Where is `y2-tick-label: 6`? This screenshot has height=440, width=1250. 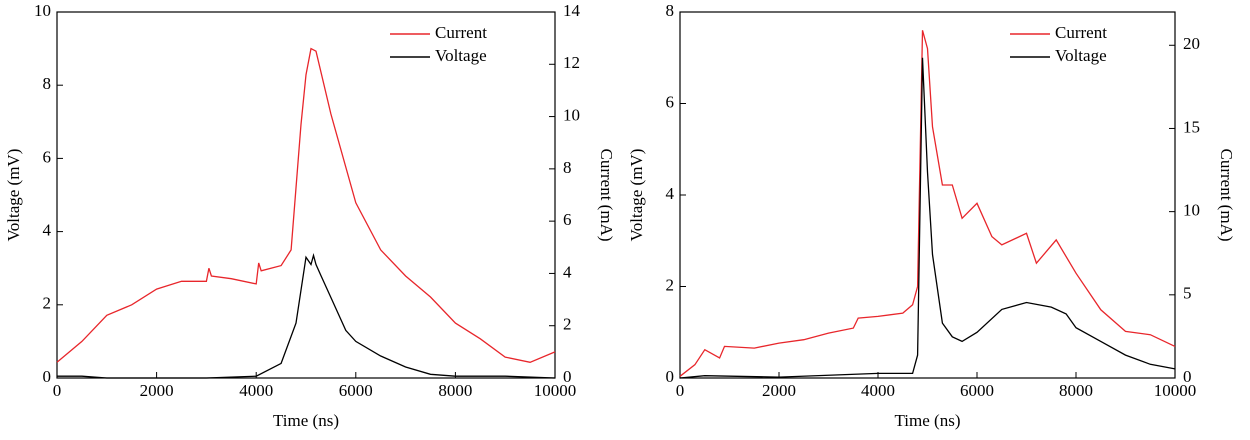 y2-tick-label: 6 is located at coordinates (567, 219).